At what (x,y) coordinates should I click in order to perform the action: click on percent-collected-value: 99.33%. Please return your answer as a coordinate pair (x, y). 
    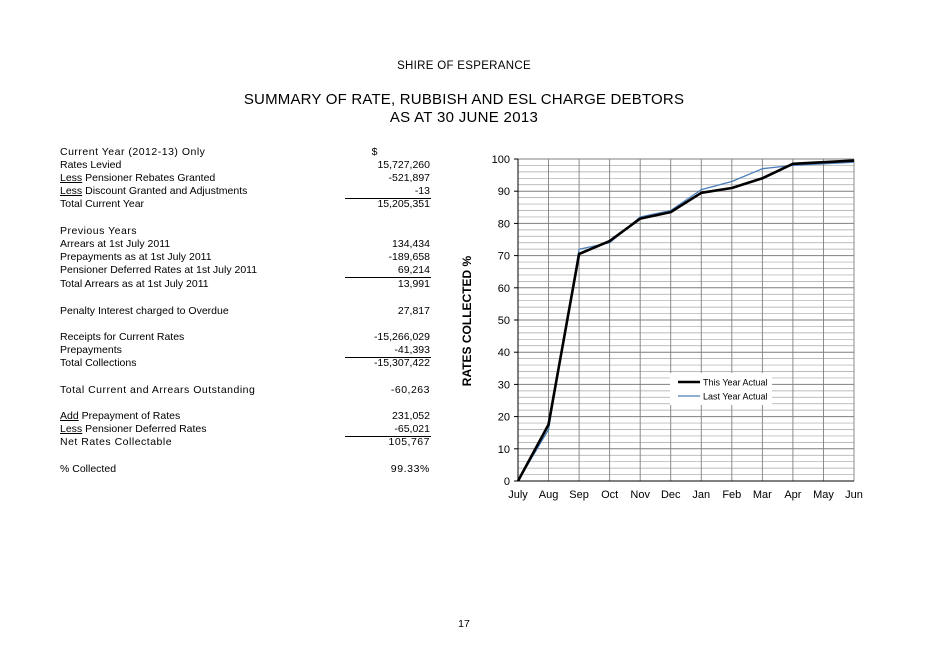
    Looking at the image, I should click on (410, 469).